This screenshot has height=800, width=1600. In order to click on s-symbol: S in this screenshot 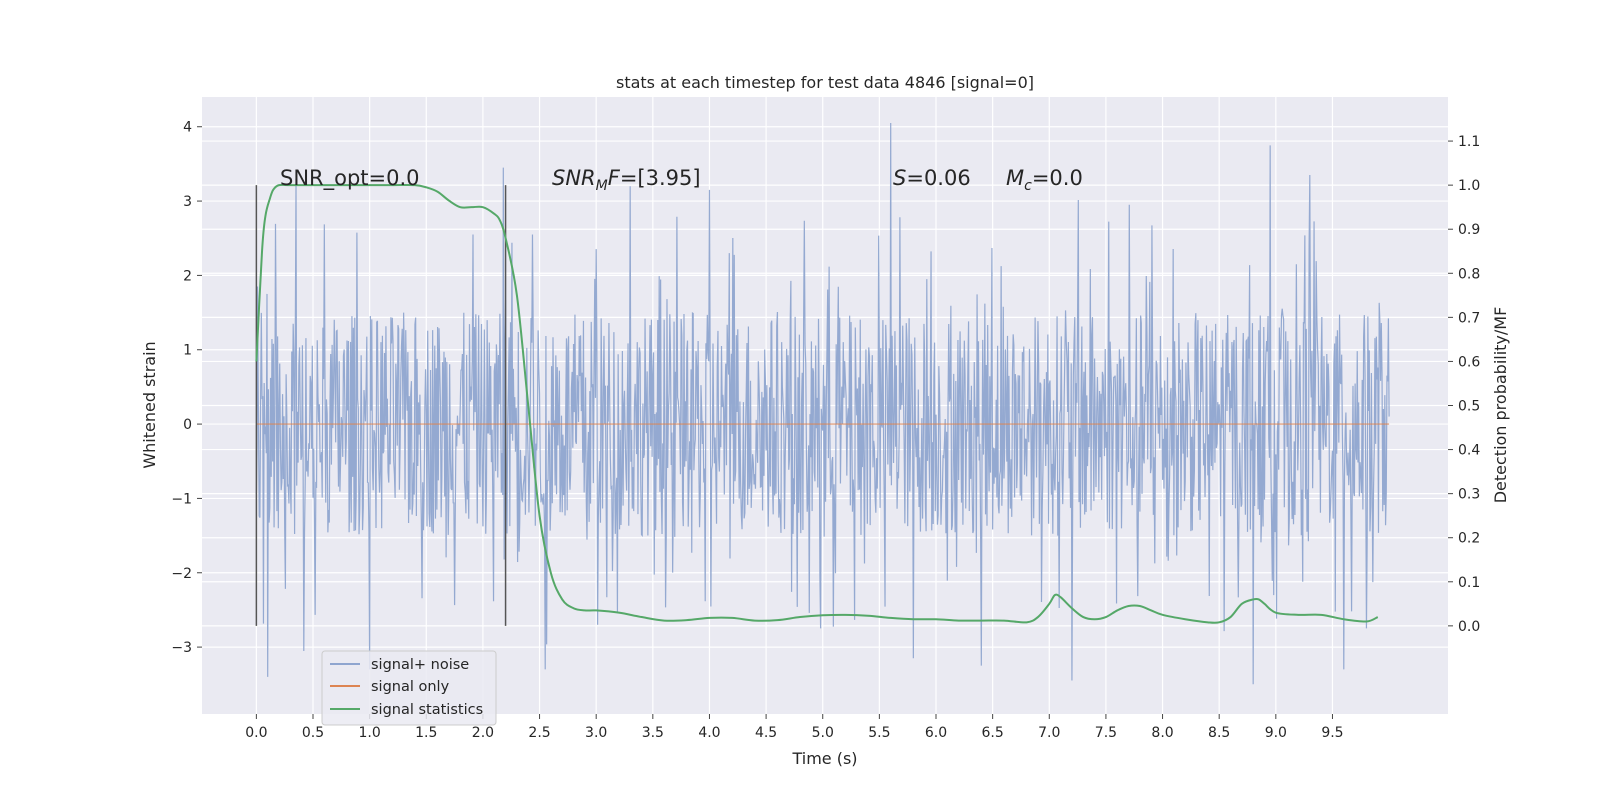, I will do `click(899, 178)`.